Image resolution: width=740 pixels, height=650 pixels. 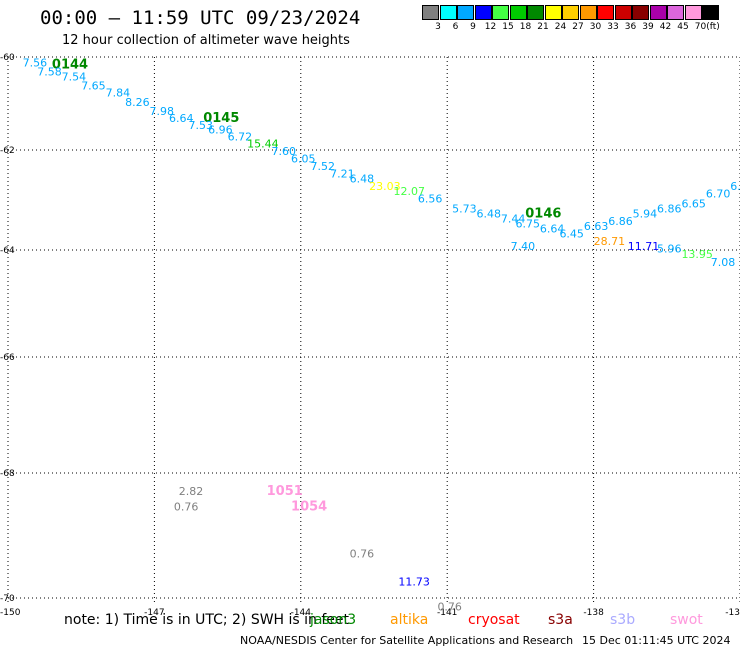 I want to click on wave-height-value: 7.52, so click(x=323, y=166).